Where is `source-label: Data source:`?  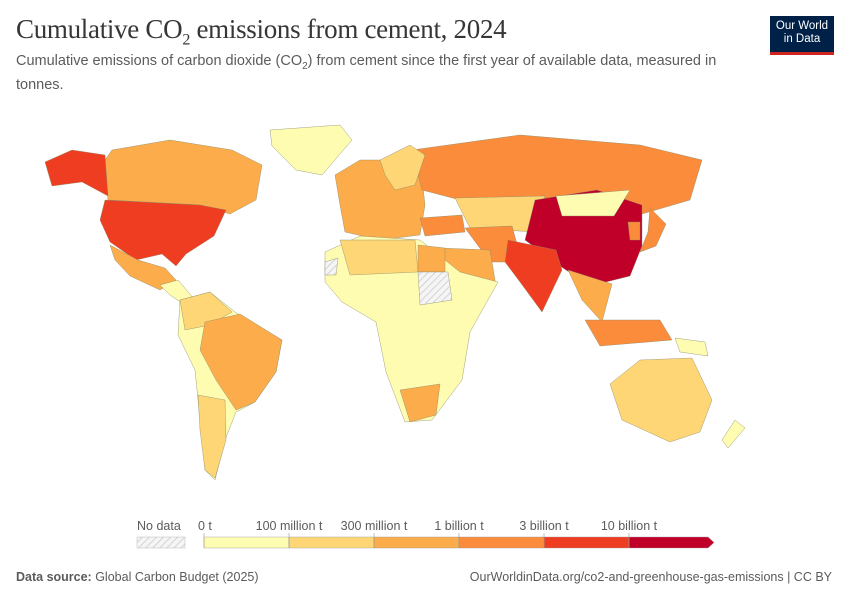
source-label: Data source: is located at coordinates (54, 577).